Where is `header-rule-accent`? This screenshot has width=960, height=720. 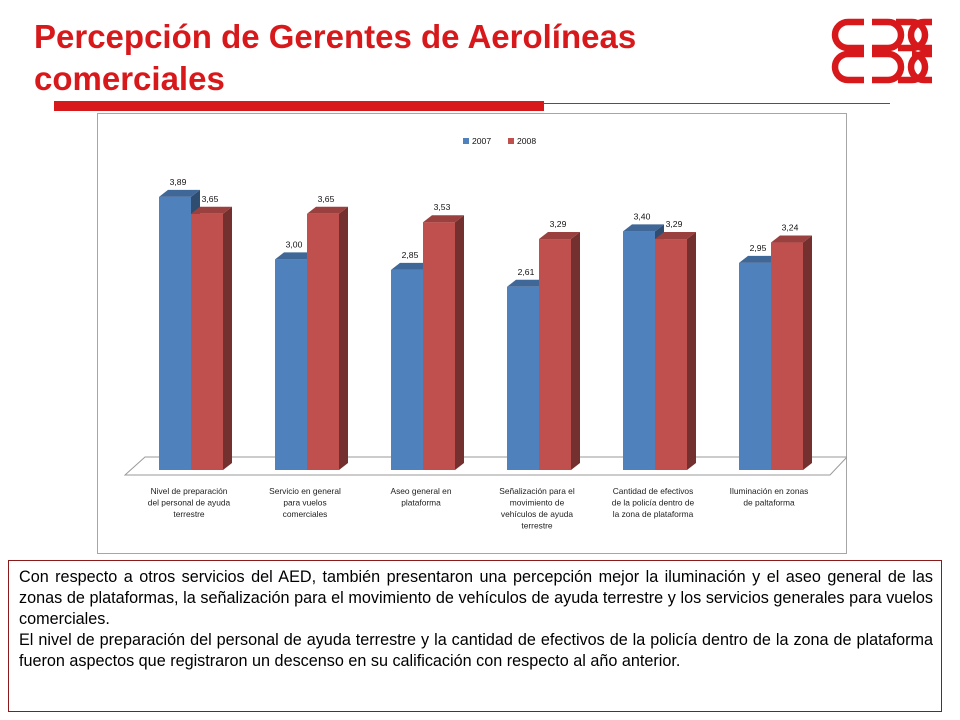 header-rule-accent is located at coordinates (299, 106).